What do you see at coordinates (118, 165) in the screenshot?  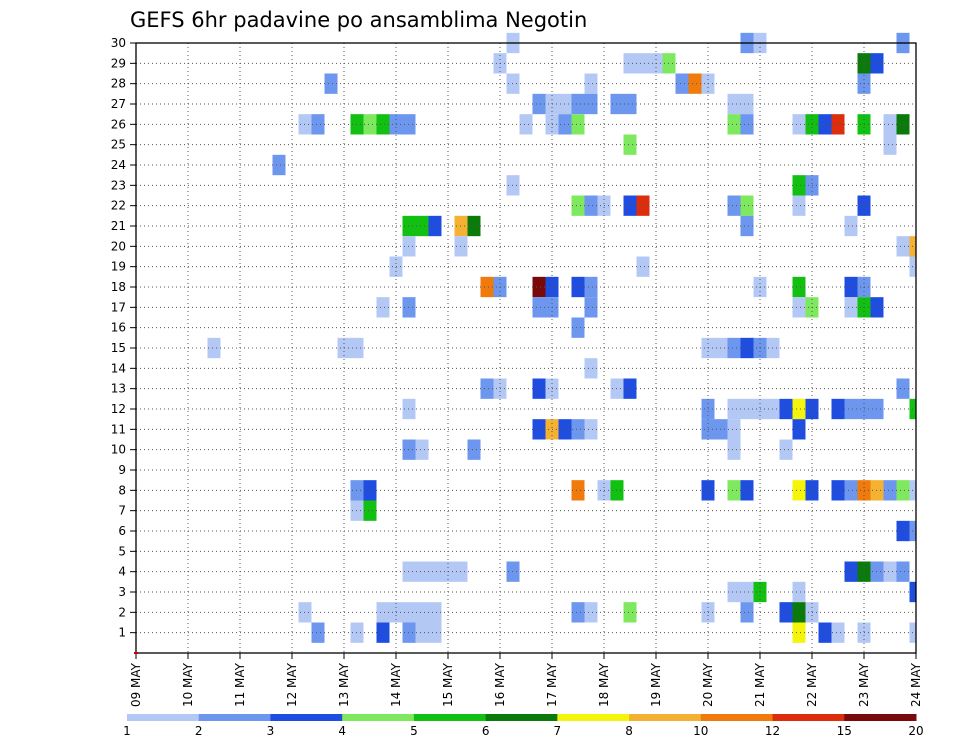 I see `y-tick-label: 24` at bounding box center [118, 165].